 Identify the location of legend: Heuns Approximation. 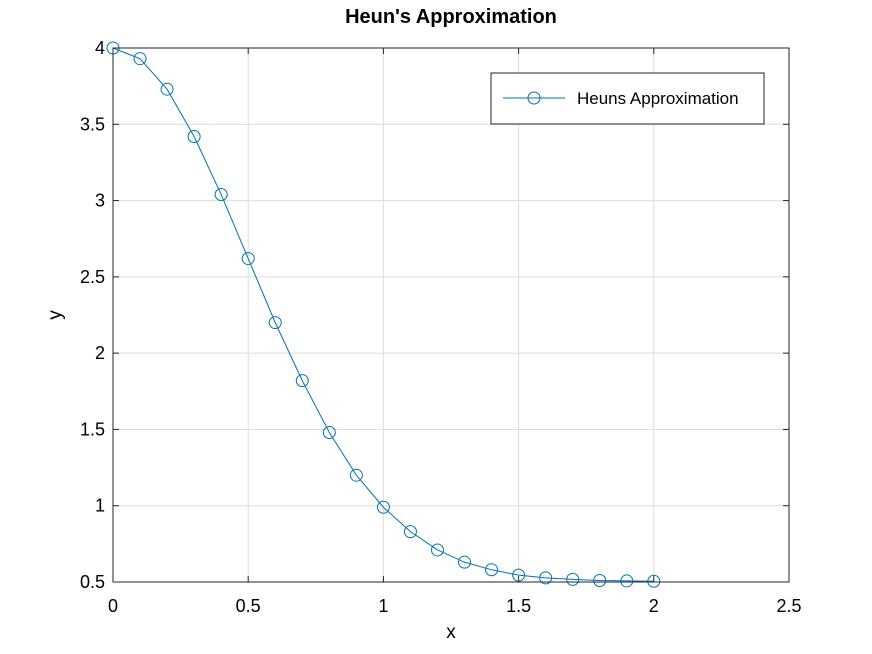
(627, 98).